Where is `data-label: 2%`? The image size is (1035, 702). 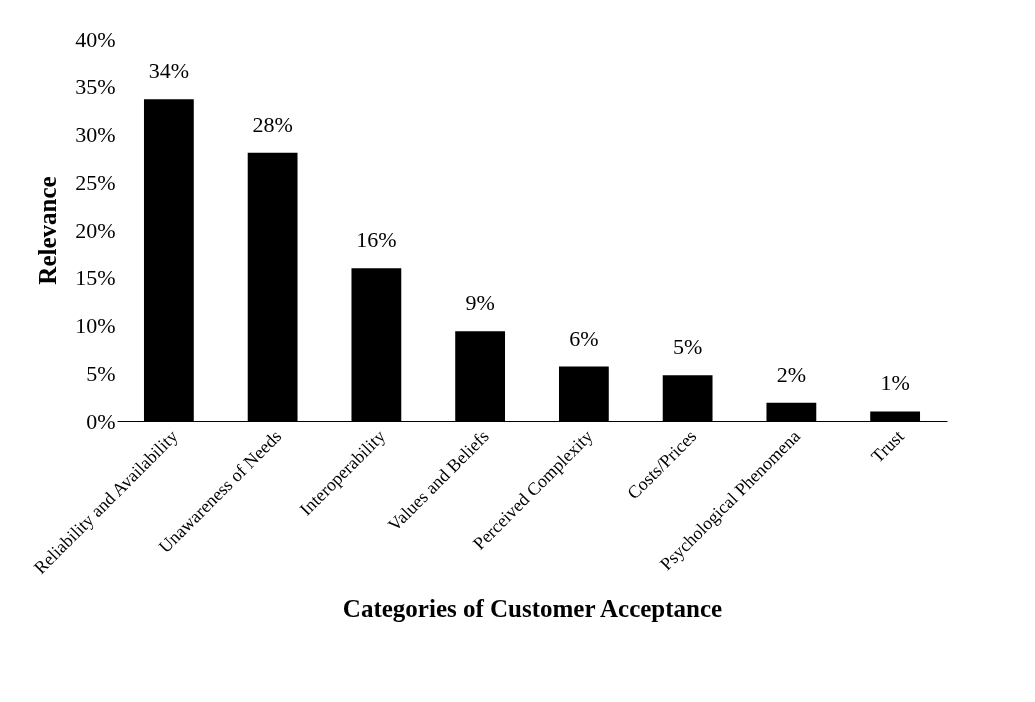
data-label: 2% is located at coordinates (791, 374).